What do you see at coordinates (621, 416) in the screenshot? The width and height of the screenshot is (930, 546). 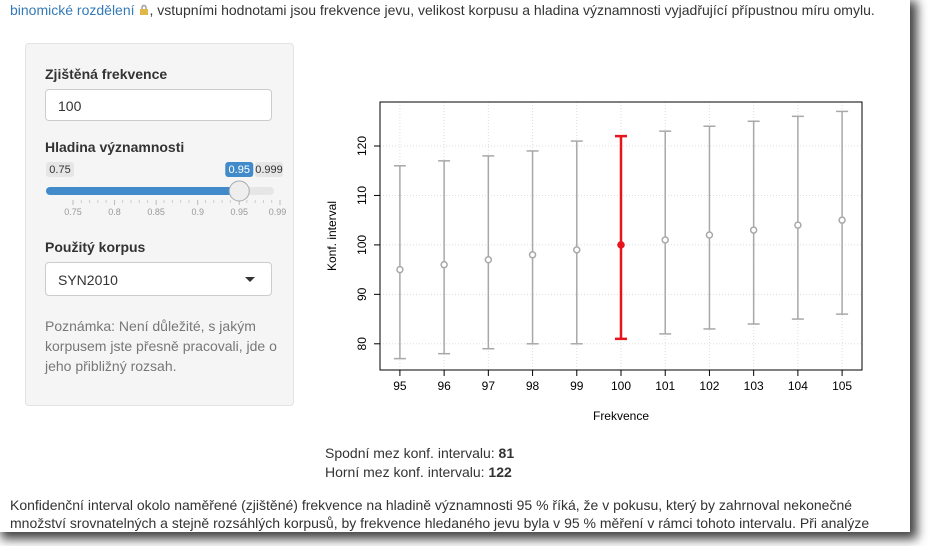 I see `x-axis-label: Frekvence` at bounding box center [621, 416].